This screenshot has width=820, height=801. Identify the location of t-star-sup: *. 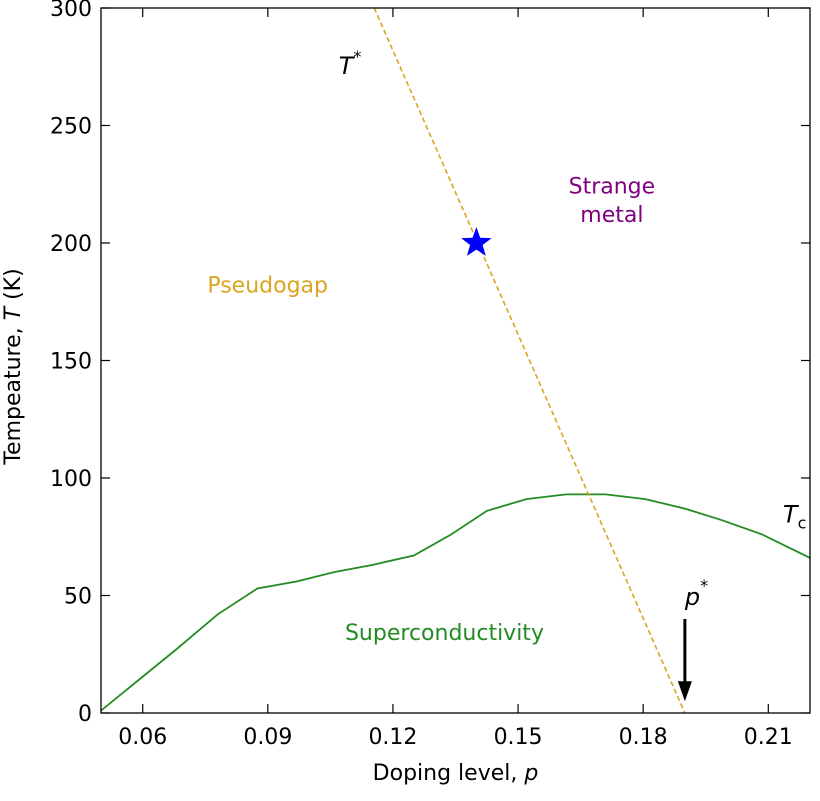
(357, 56).